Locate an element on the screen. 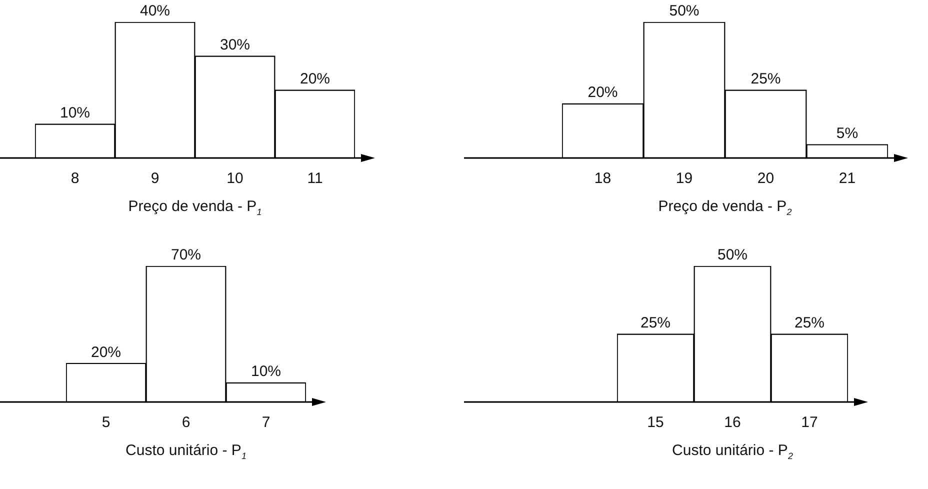  x-axis-title: Preço de venda - P$_{1}$ is located at coordinates (195, 207).